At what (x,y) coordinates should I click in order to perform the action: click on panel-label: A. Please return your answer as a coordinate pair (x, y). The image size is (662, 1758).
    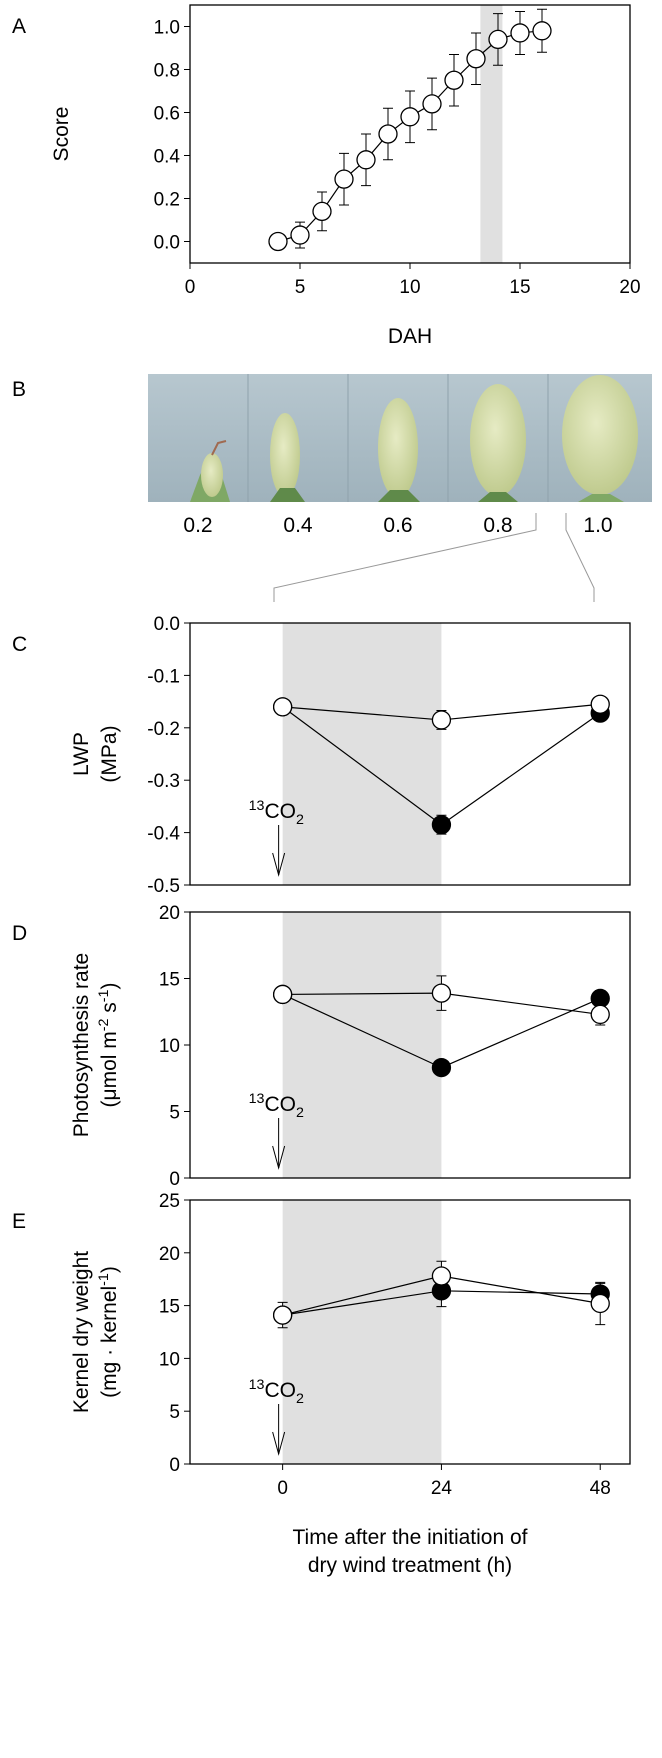
    Looking at the image, I should click on (19, 26).